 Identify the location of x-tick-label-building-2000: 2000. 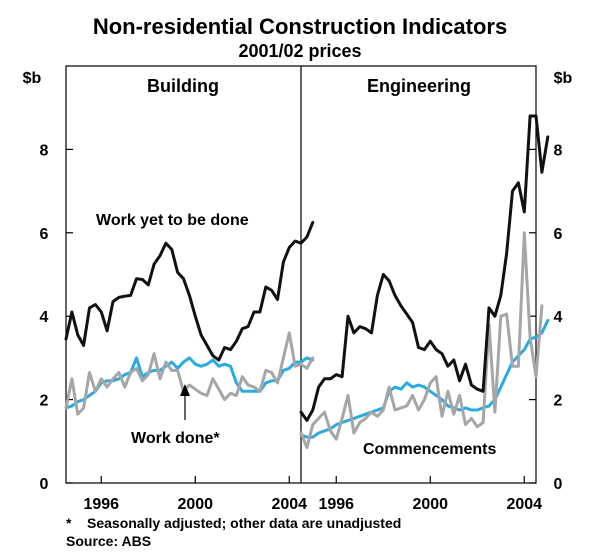
(195, 504).